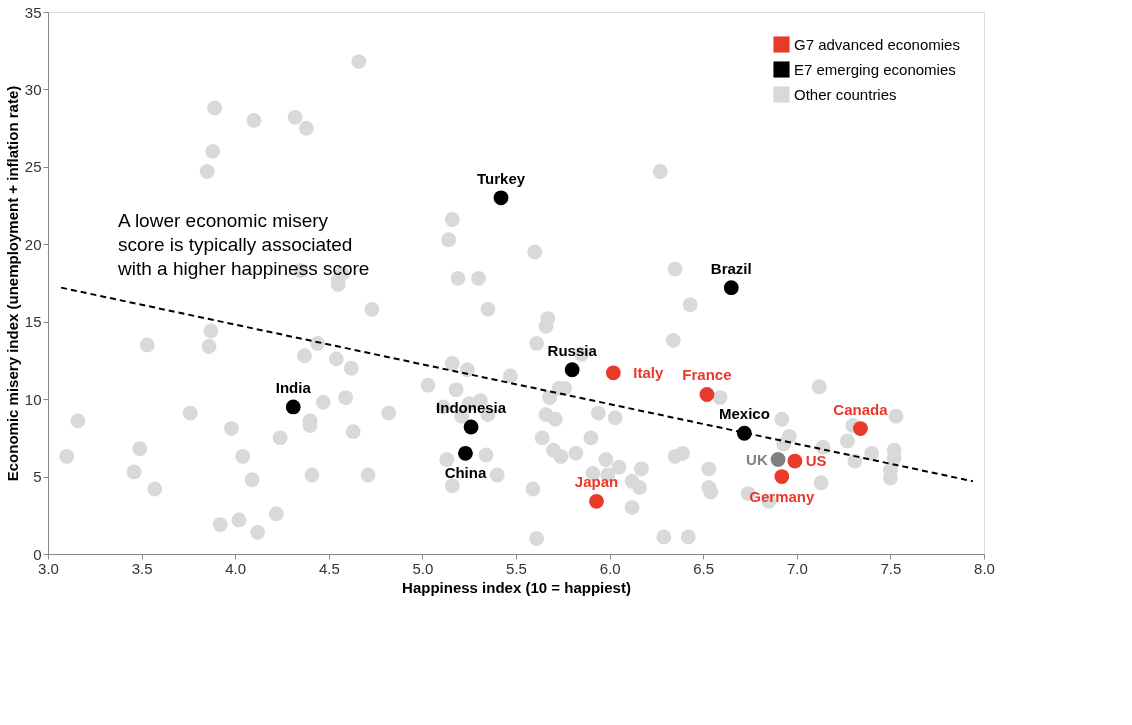 This screenshot has width=1132, height=725. Describe the element at coordinates (142, 568) in the screenshot. I see `x-tick-label: 3.5` at that location.